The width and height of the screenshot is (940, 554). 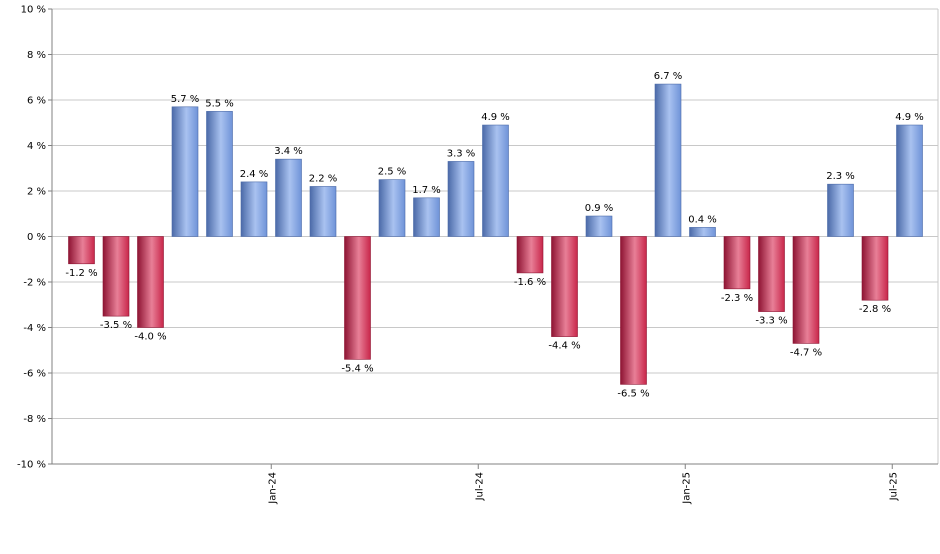 What do you see at coordinates (530, 282) in the screenshot?
I see `data-label: -1.6 %` at bounding box center [530, 282].